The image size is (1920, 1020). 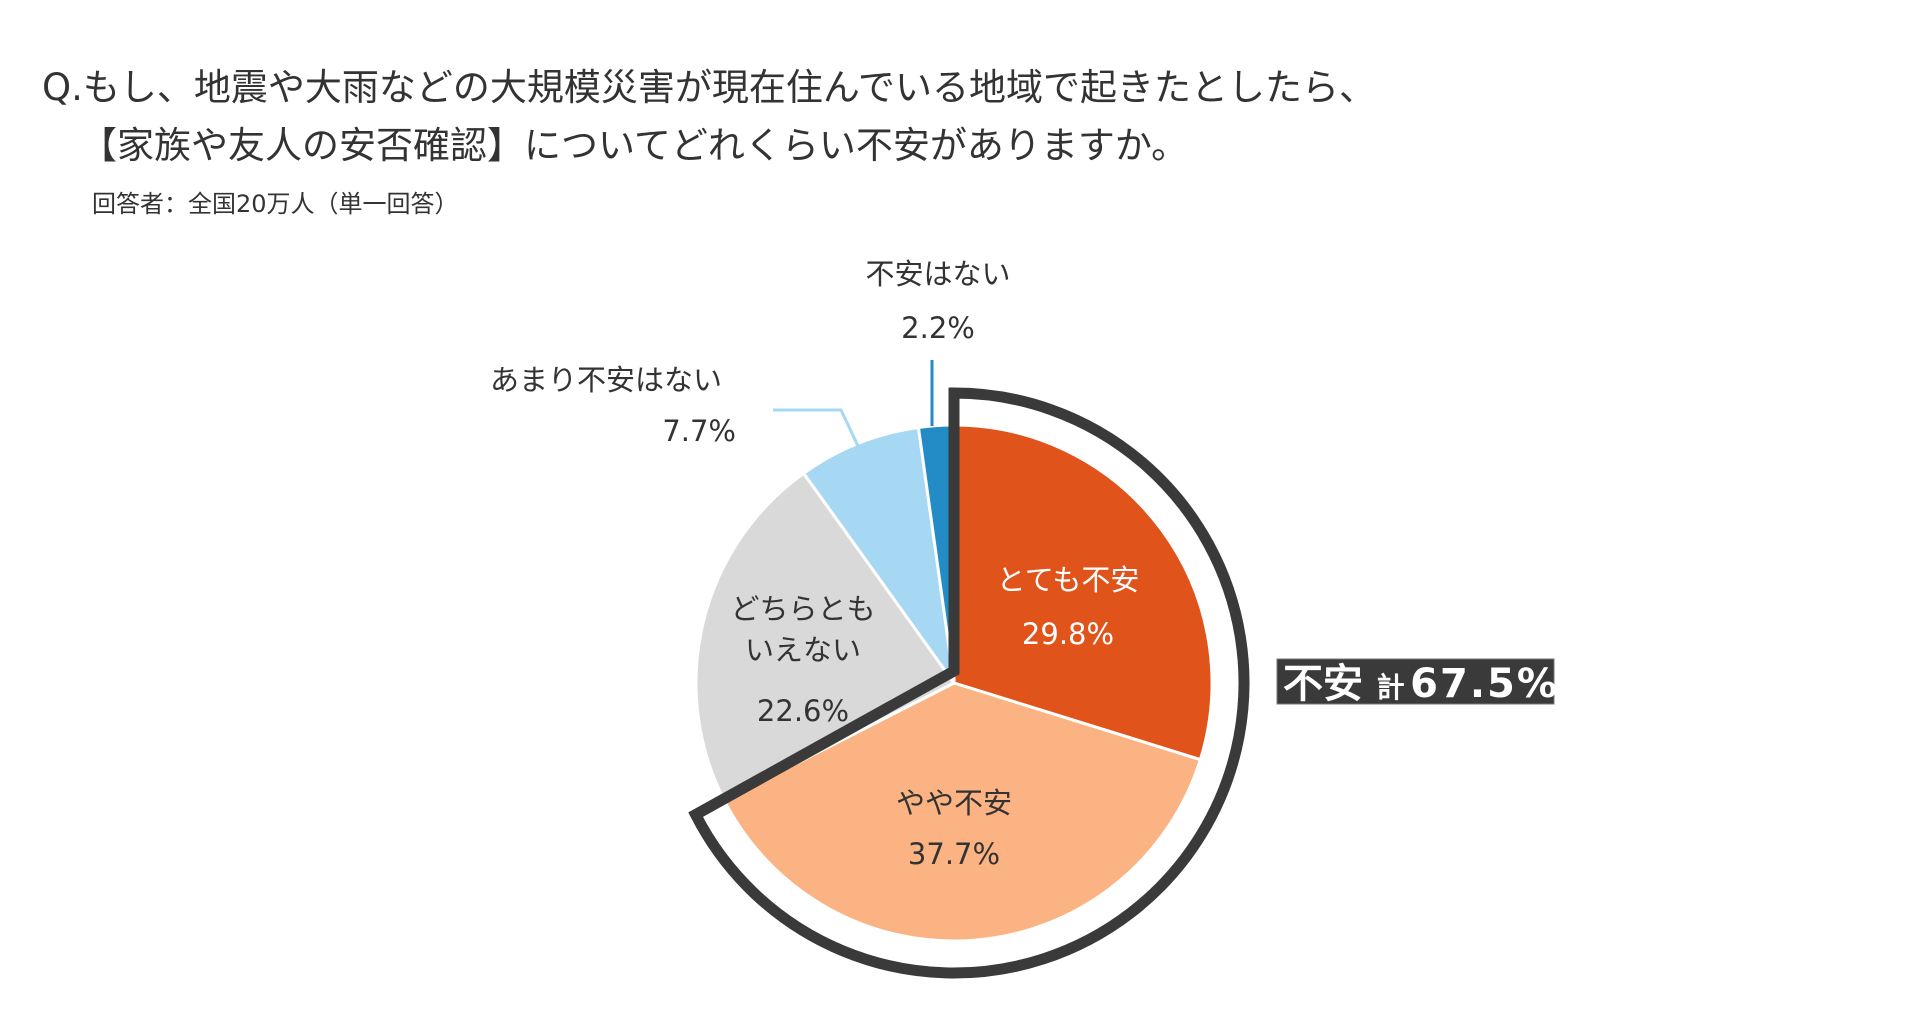 I want to click on slice-label-very-anxious: とても不安, so click(x=1068, y=580).